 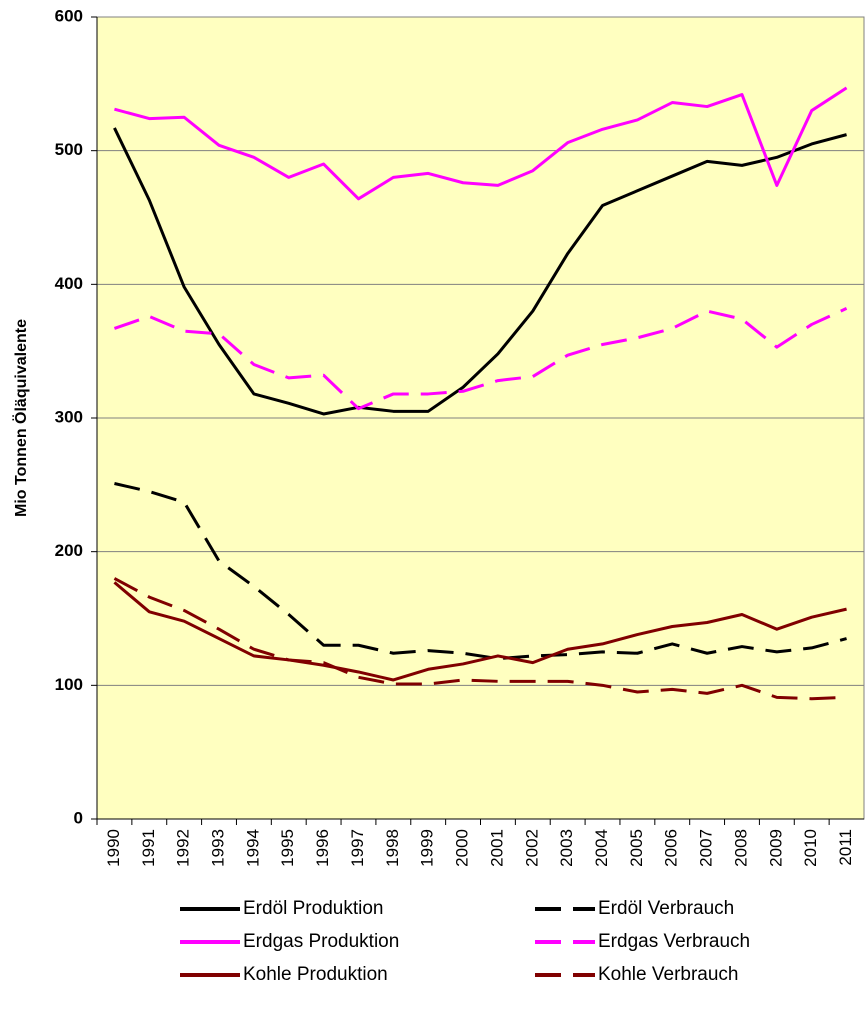 I want to click on x-tick-label: 1994, so click(x=252, y=848).